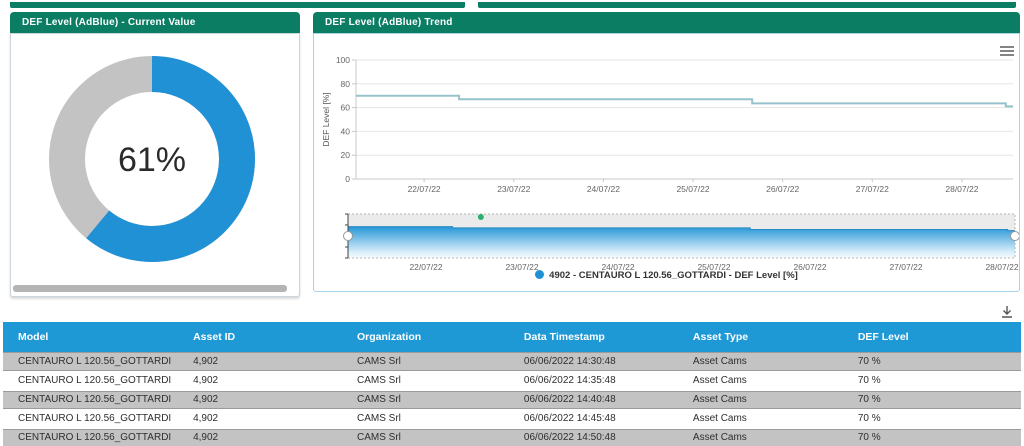 The height and width of the screenshot is (446, 1024). I want to click on x-tick-label: 27/07/22, so click(872, 189).